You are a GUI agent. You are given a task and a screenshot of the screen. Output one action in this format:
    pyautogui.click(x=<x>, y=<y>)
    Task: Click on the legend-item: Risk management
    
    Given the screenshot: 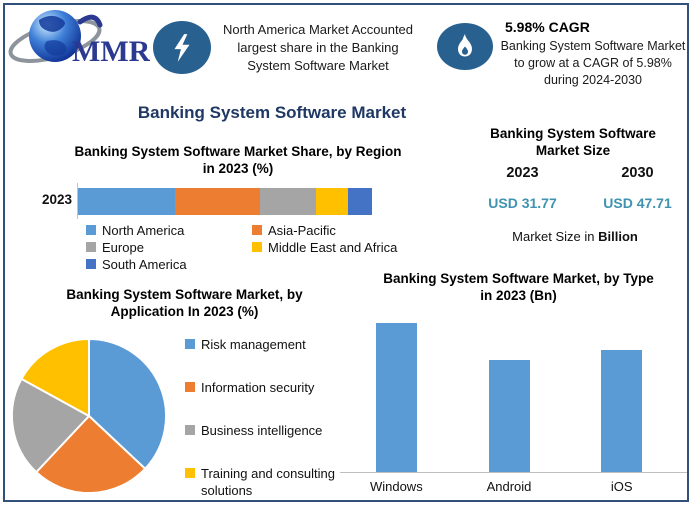 What is the action you would take?
    pyautogui.click(x=266, y=344)
    